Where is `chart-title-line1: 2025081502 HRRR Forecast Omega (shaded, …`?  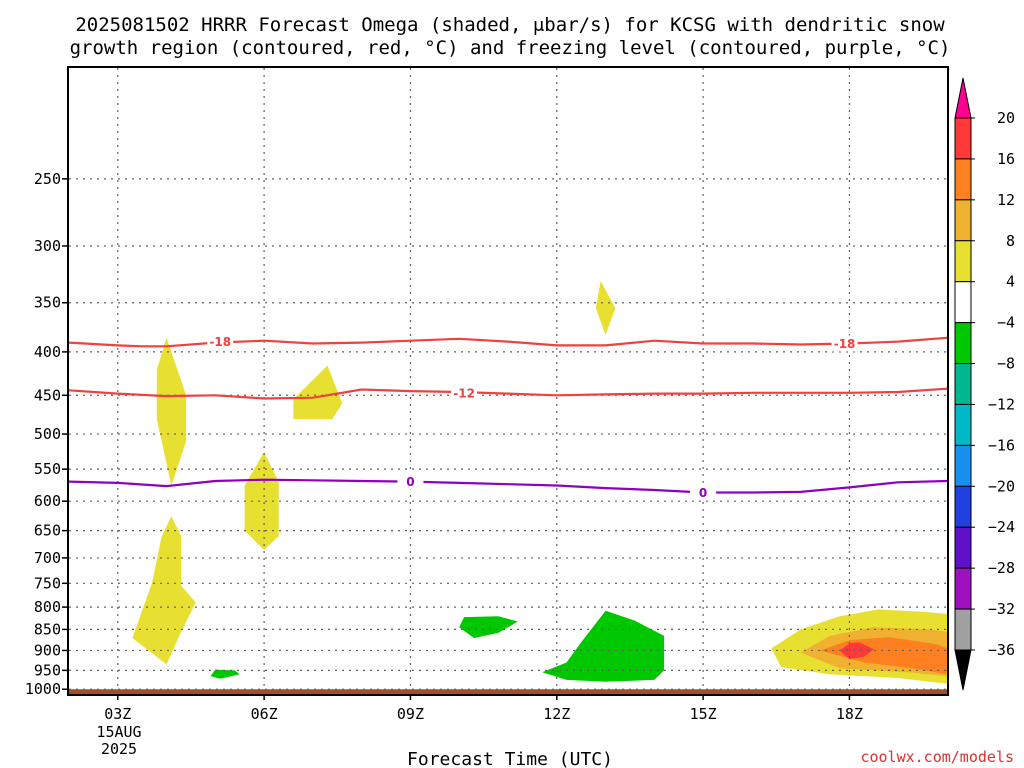 chart-title-line1: 2025081502 HRRR Forecast Omega (shaded, … is located at coordinates (510, 25).